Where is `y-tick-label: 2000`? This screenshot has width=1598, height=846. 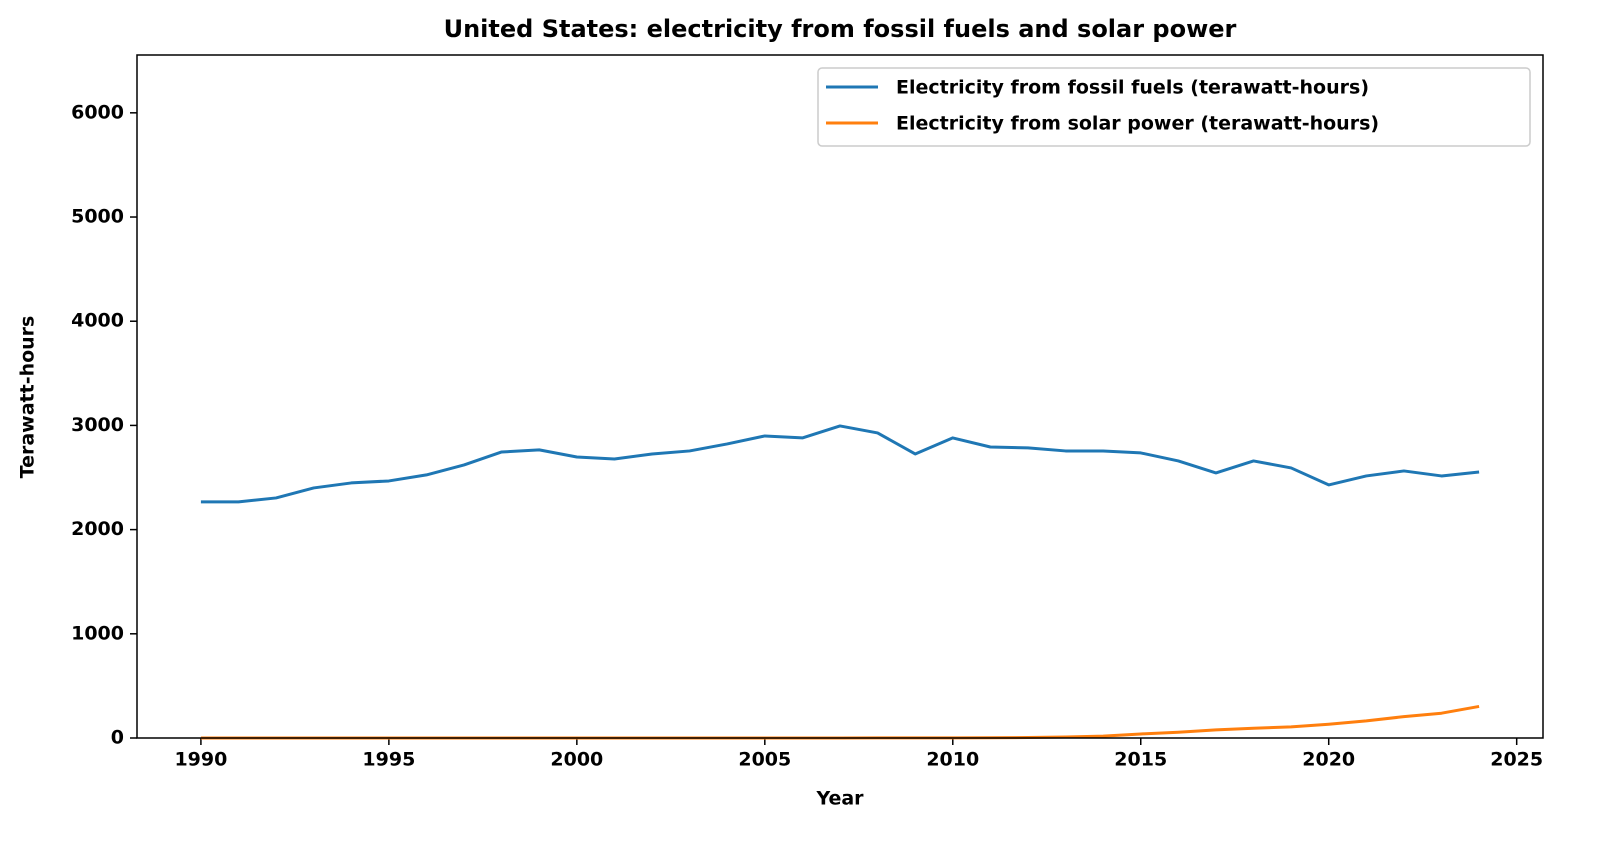
y-tick-label: 2000 is located at coordinates (97, 529).